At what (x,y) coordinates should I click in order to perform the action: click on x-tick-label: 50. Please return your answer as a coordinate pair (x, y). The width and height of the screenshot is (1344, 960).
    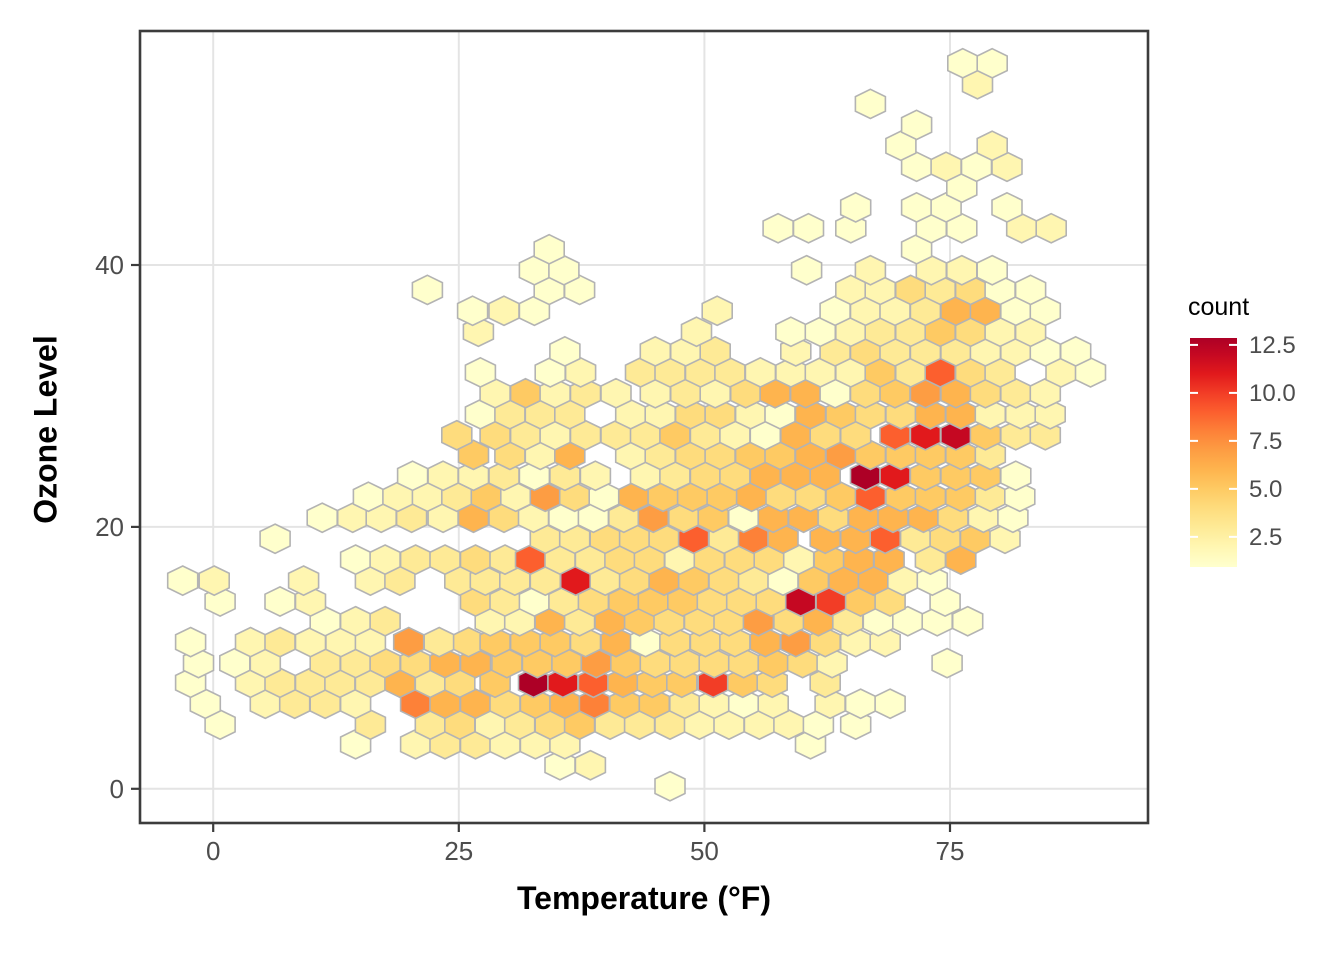
    Looking at the image, I should click on (704, 851).